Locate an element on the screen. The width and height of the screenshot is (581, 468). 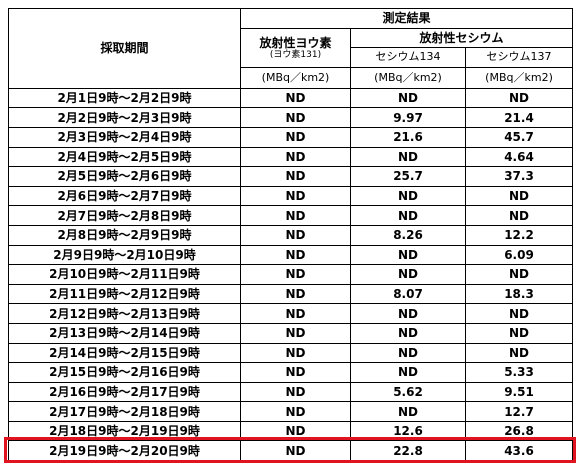
header-cell: 採取期間 is located at coordinates (124, 48).